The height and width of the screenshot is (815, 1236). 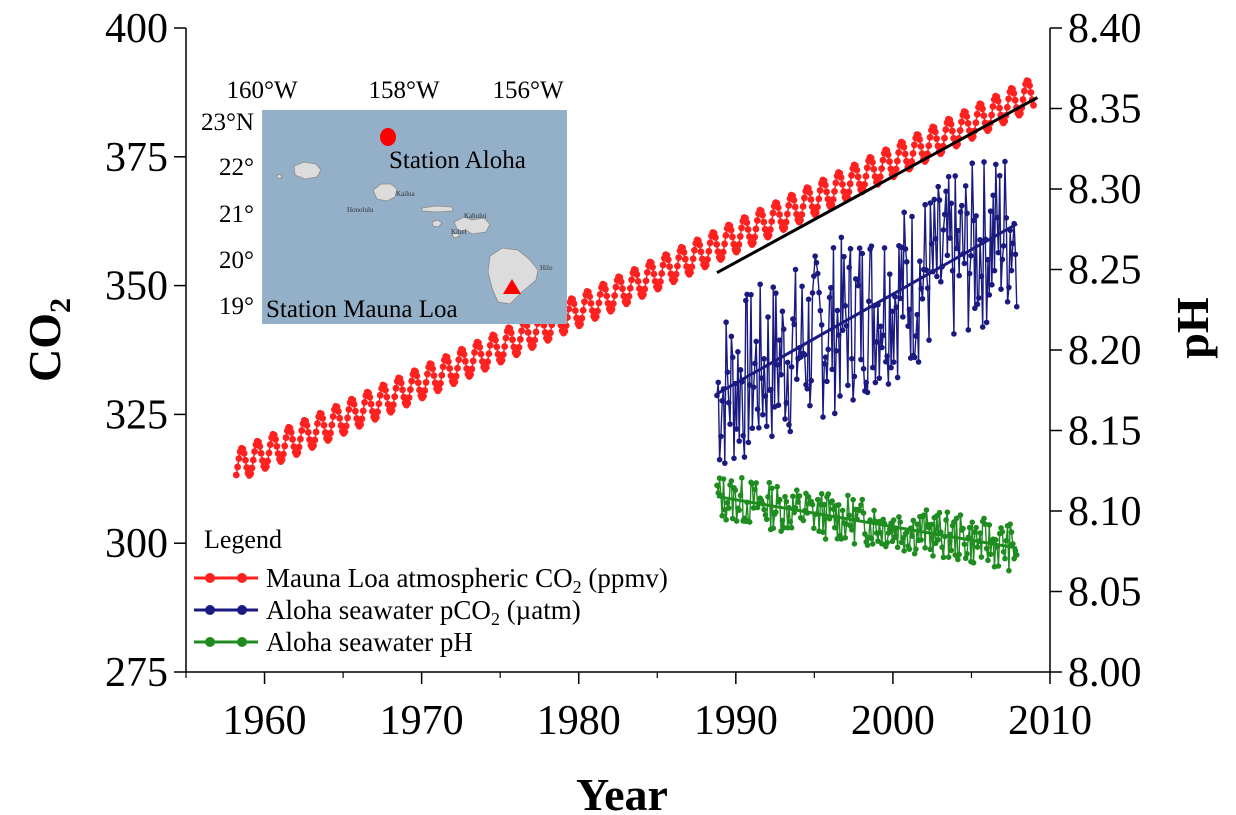 What do you see at coordinates (362, 309) in the screenshot?
I see `station-mauna-loa-label: Station Mauna Loa` at bounding box center [362, 309].